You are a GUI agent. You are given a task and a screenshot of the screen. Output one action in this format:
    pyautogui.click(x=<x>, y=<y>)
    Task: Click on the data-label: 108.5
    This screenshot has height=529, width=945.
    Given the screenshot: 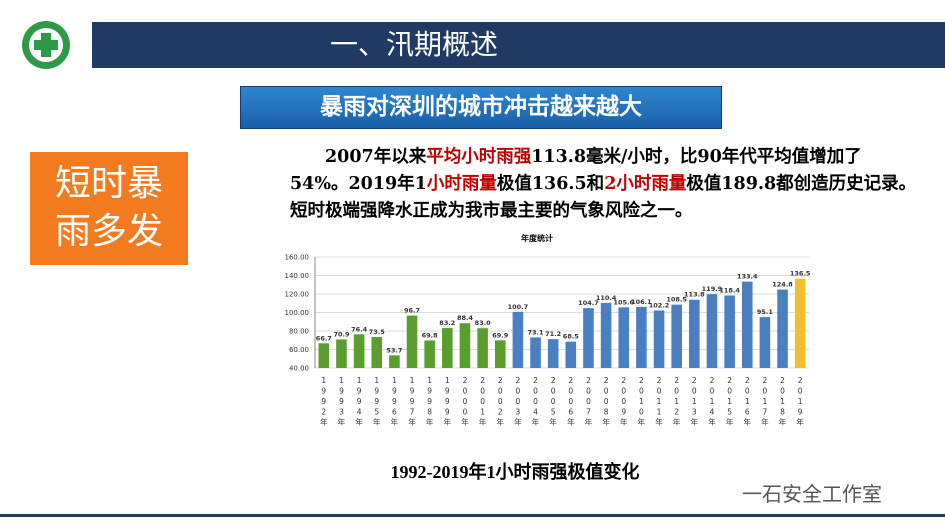 What is the action you would take?
    pyautogui.click(x=676, y=300)
    